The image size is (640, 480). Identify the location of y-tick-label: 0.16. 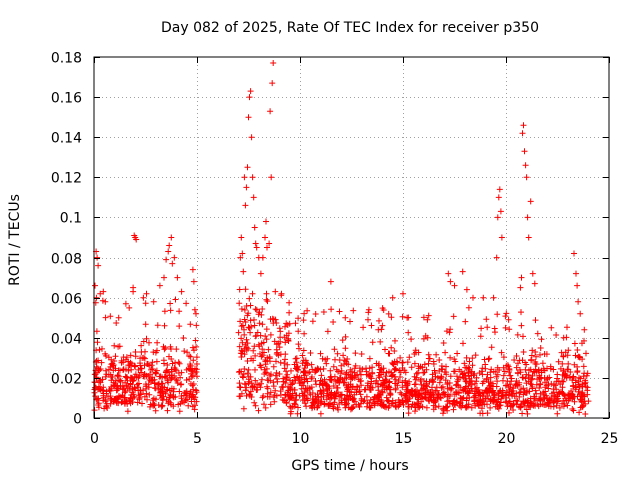
(66, 99).